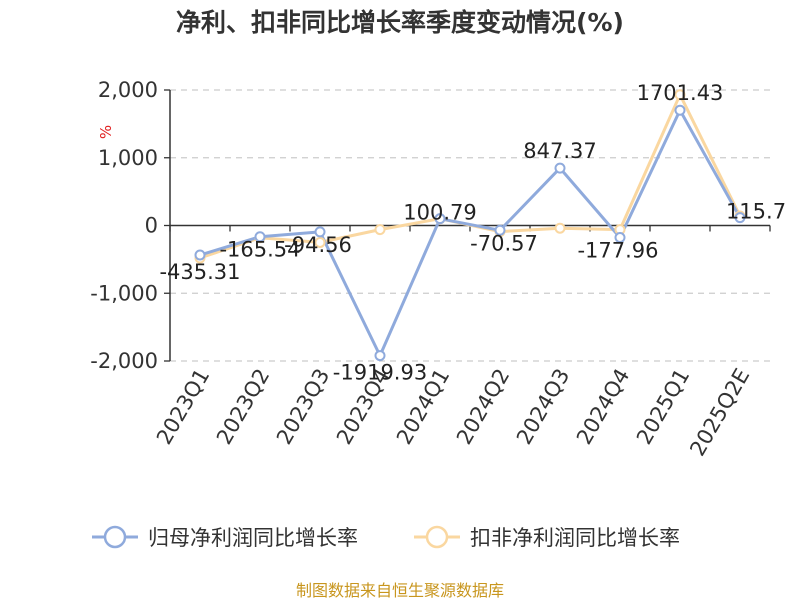  Describe the element at coordinates (199, 272) in the screenshot. I see `data-label: -435.31` at that location.